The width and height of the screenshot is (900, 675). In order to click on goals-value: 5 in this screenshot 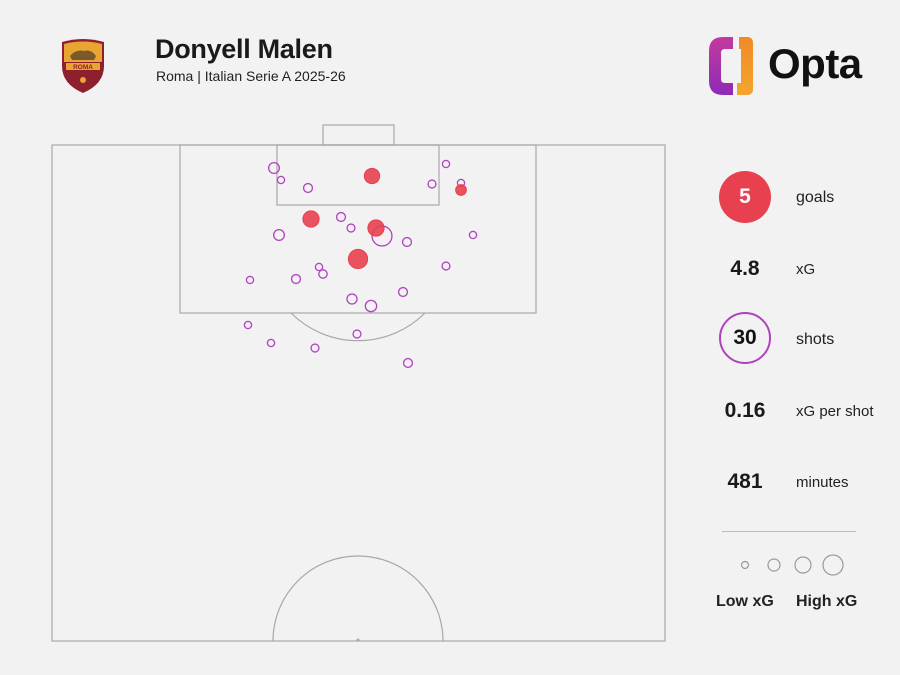, I will do `click(745, 196)`.